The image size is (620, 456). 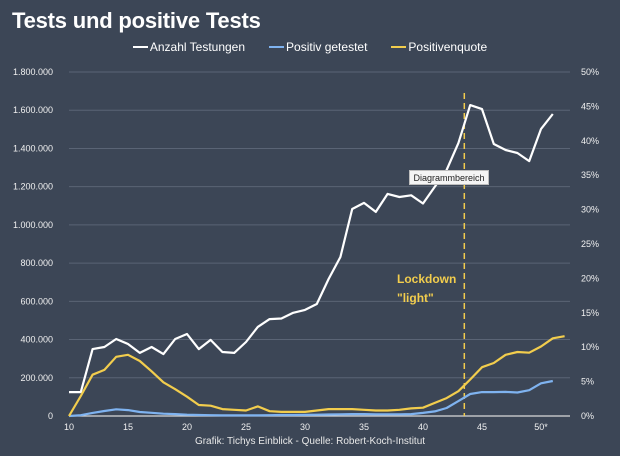 What do you see at coordinates (50, 416) in the screenshot?
I see `y-left-tick-label: 0` at bounding box center [50, 416].